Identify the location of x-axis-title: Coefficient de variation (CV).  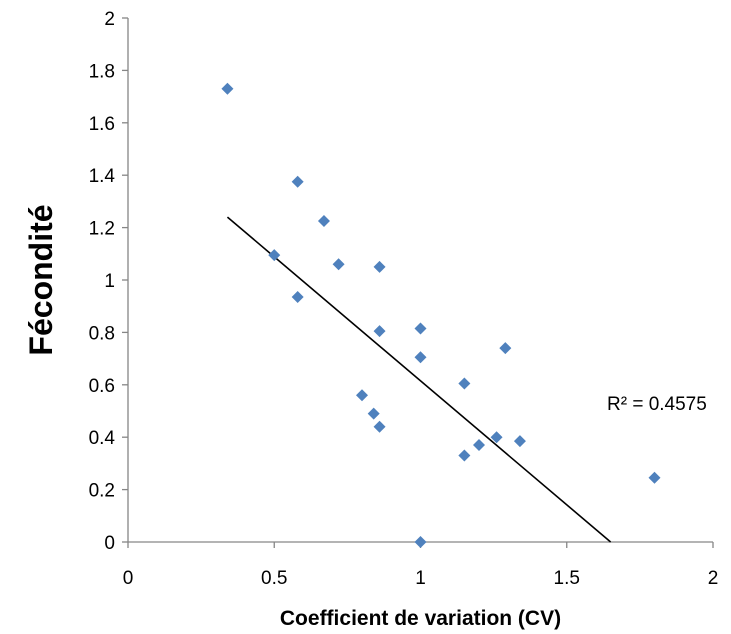
(420, 618).